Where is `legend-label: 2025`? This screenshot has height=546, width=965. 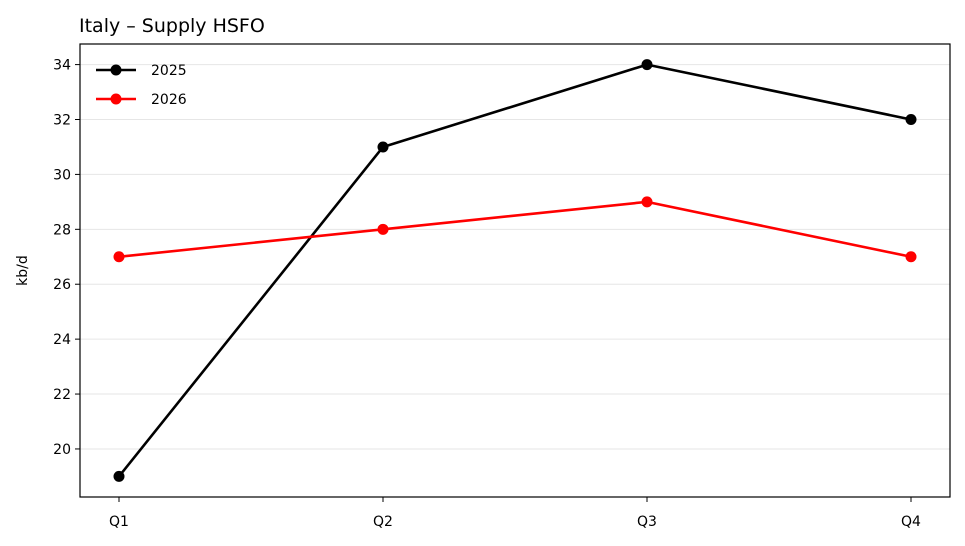 legend-label: 2025 is located at coordinates (169, 71).